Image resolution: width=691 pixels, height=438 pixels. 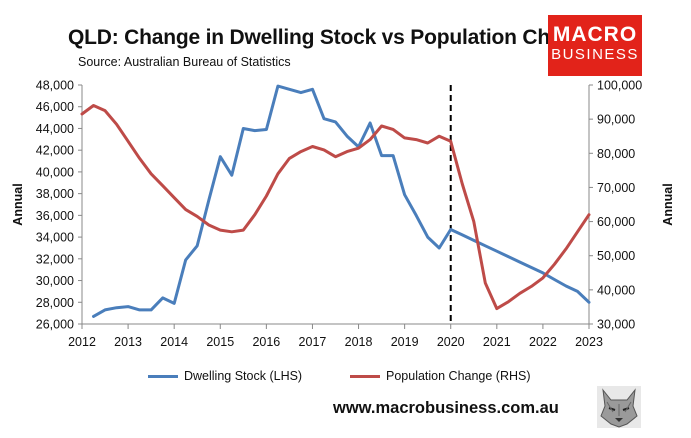 What do you see at coordinates (55, 172) in the screenshot?
I see `left-tick-label: 40,000` at bounding box center [55, 172].